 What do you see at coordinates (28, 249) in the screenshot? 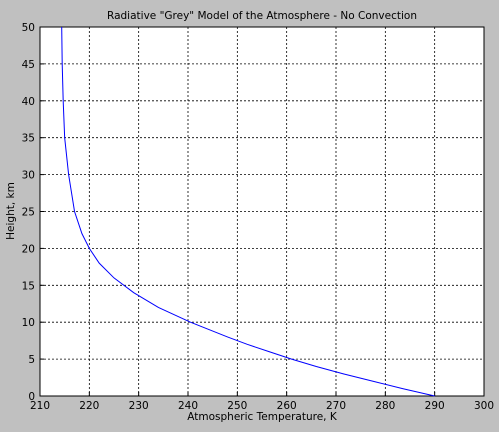
I see `y-tick-label: 20` at bounding box center [28, 249].